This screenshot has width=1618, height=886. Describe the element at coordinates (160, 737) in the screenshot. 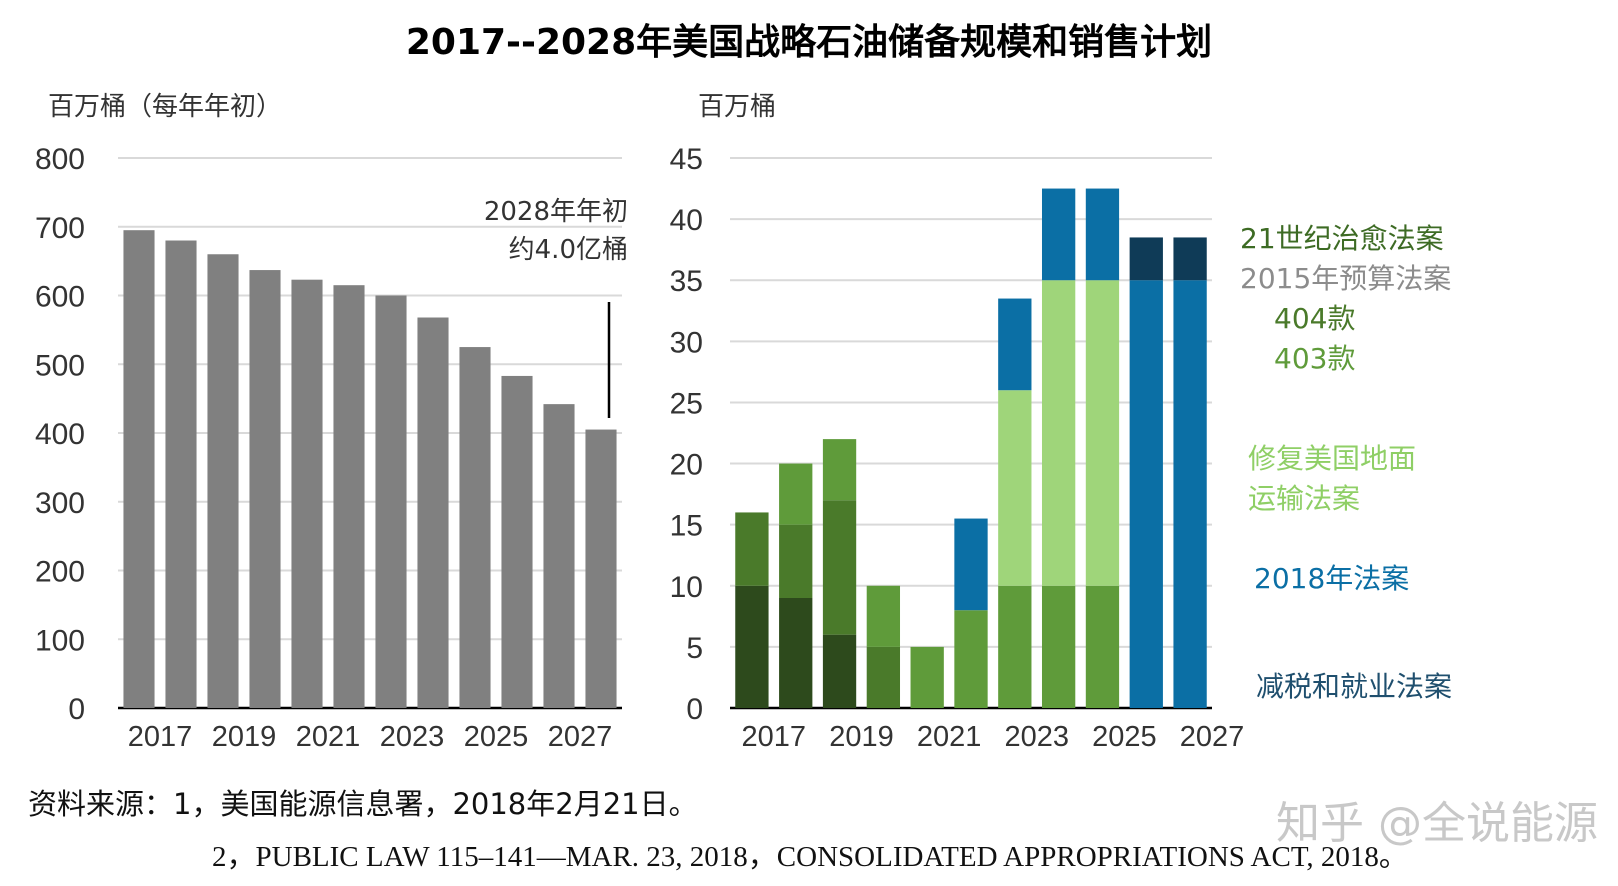

I see `left-x-tick-label: 2017` at that location.